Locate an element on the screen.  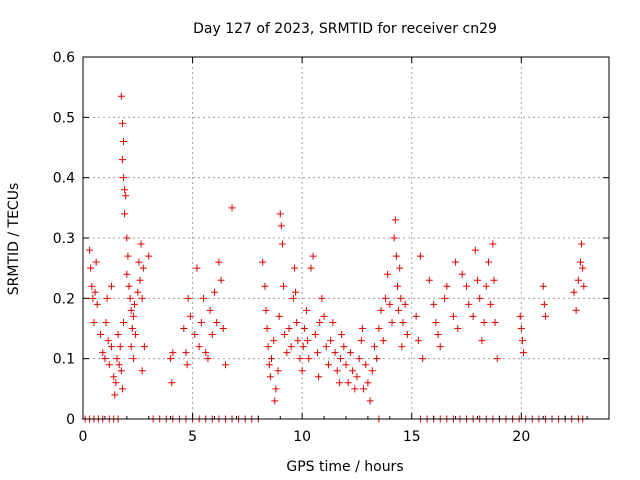
y-tick-label: 0.2 is located at coordinates (64, 299).